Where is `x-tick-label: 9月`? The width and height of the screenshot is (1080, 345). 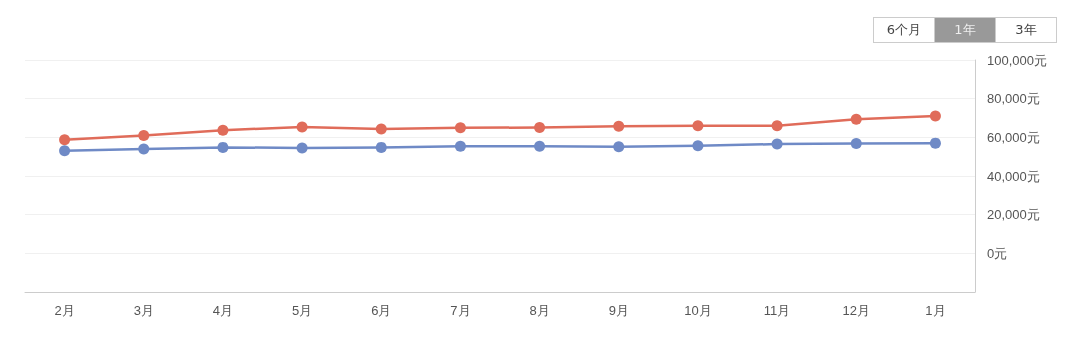
x-tick-label: 9月 is located at coordinates (618, 310).